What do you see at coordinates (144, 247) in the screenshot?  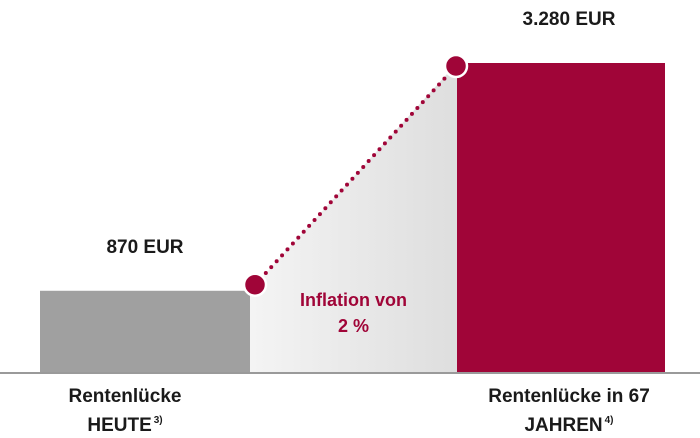 I see `value-label: 870 EUR` at bounding box center [144, 247].